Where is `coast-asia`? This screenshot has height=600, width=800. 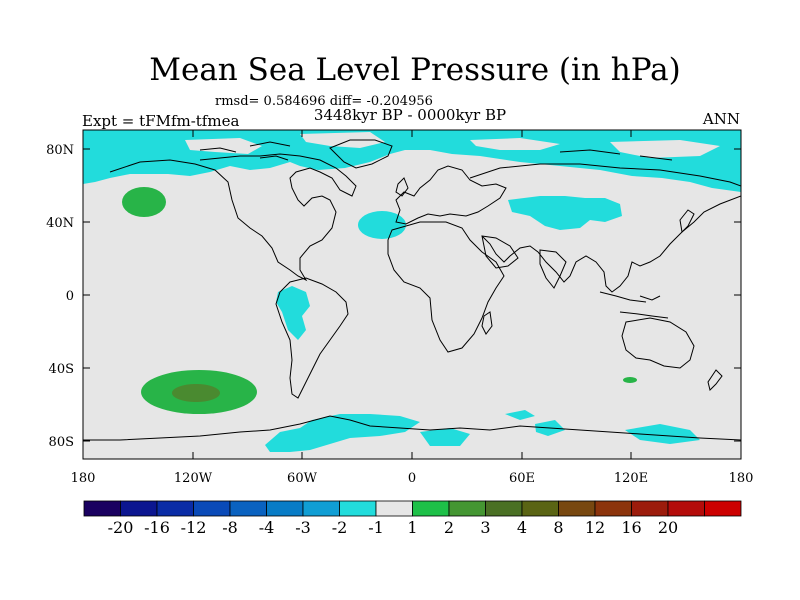 coast-asia is located at coordinates (605, 228).